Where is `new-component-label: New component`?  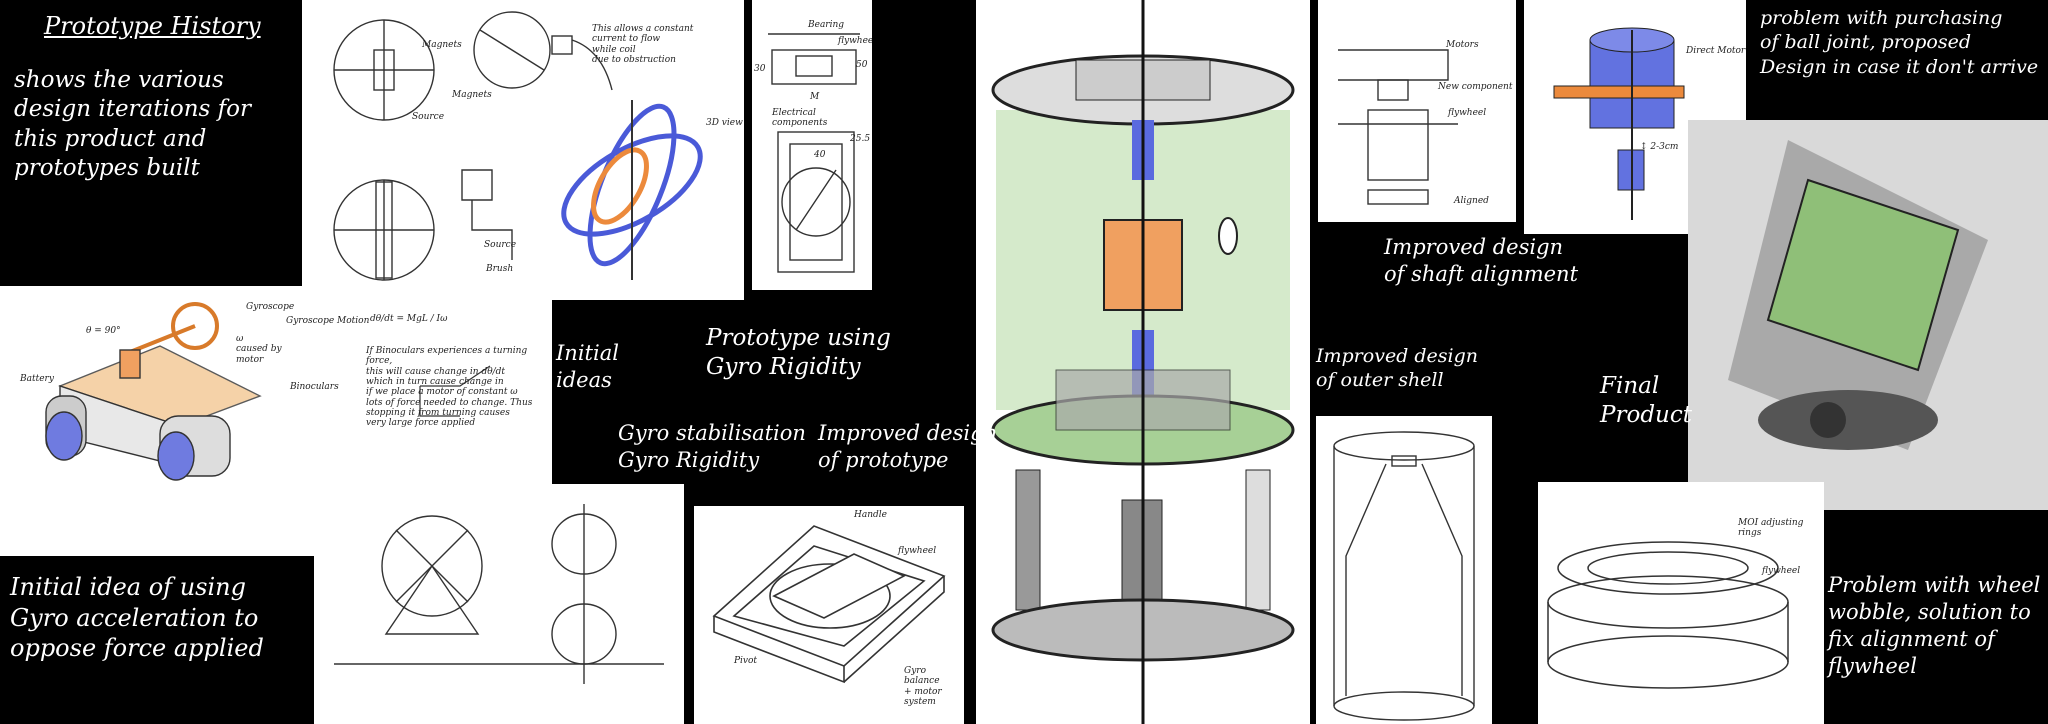
new-component-label: New component is located at coordinates (1475, 87).